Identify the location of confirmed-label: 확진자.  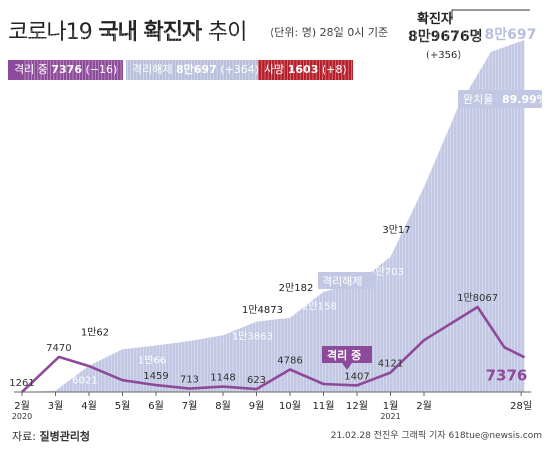
(435, 19).